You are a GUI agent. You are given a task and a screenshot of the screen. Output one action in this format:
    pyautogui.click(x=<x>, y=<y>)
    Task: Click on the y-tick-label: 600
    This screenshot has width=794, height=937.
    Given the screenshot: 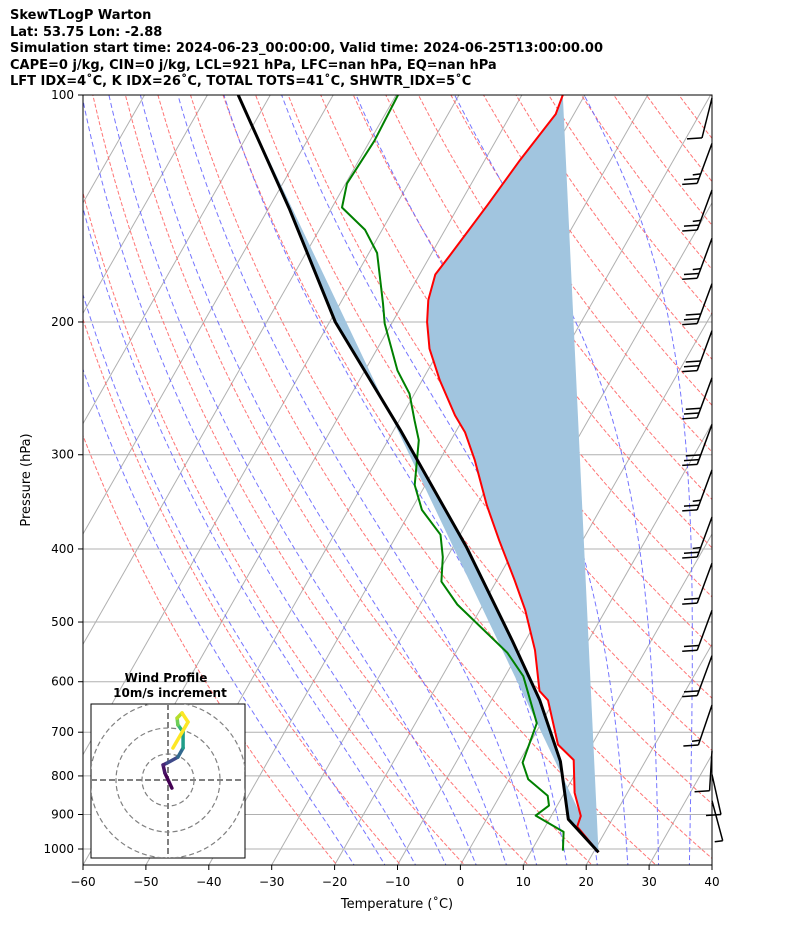 What is the action you would take?
    pyautogui.click(x=62, y=682)
    